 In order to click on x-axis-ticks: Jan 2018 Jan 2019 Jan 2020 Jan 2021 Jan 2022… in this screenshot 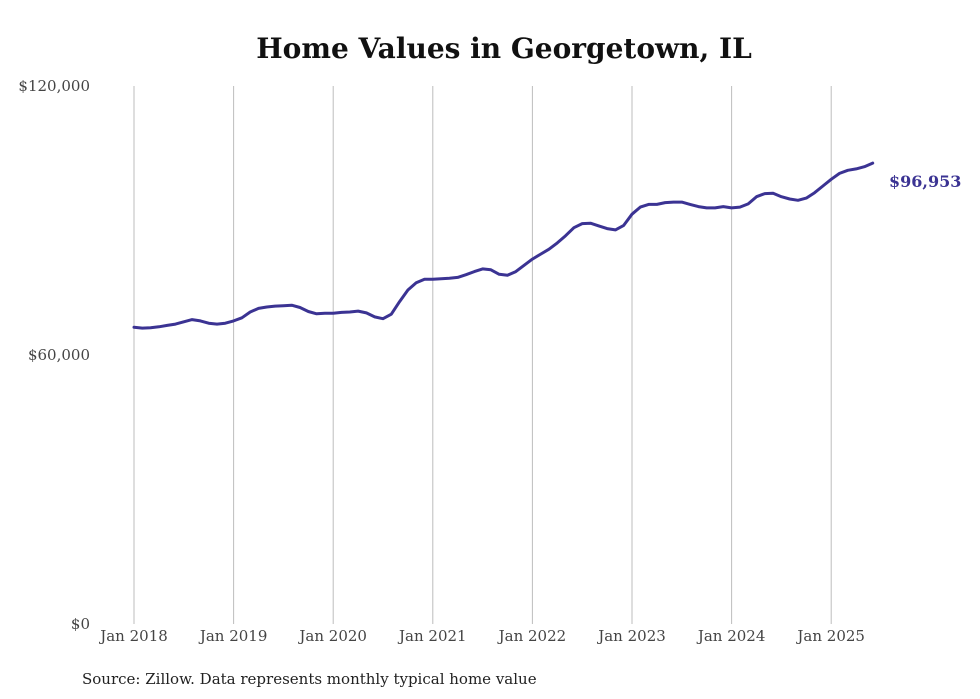, I will do `click(481, 636)`.